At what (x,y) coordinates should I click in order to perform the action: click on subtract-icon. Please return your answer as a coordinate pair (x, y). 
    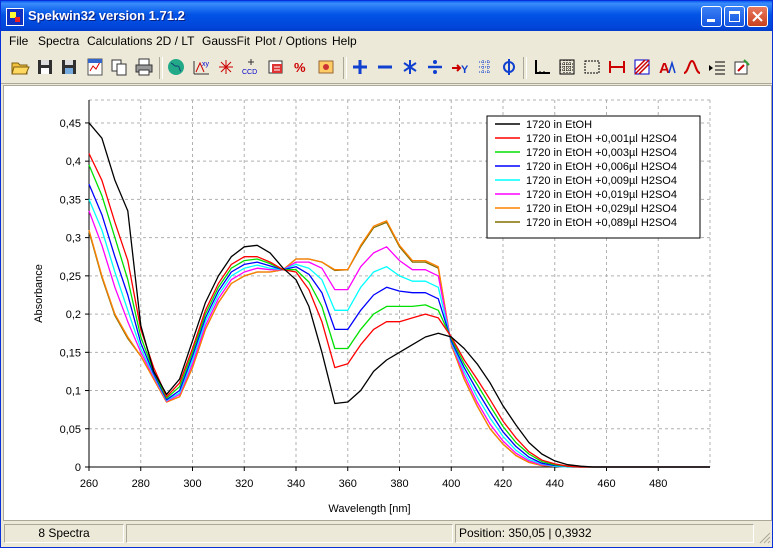
    Looking at the image, I should click on (385, 67).